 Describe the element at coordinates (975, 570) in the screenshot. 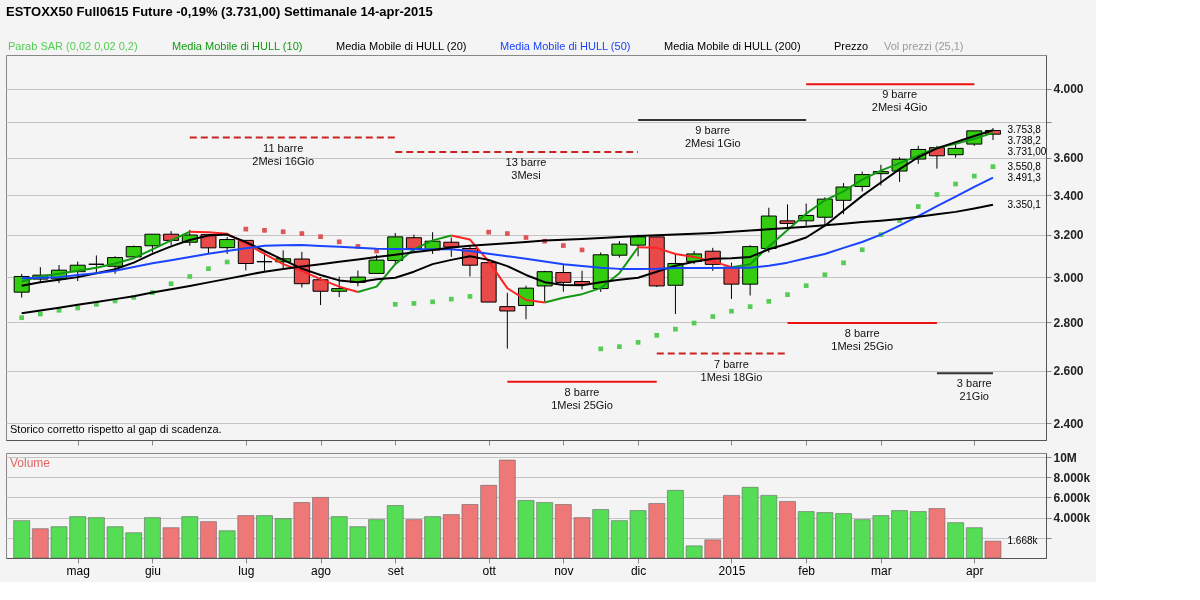

I see `x-tick-label: apr` at that location.